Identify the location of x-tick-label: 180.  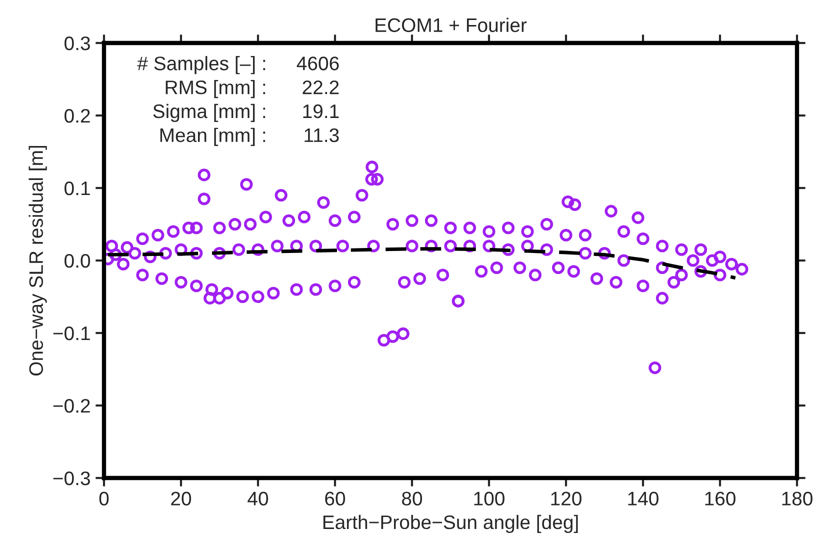
(797, 499).